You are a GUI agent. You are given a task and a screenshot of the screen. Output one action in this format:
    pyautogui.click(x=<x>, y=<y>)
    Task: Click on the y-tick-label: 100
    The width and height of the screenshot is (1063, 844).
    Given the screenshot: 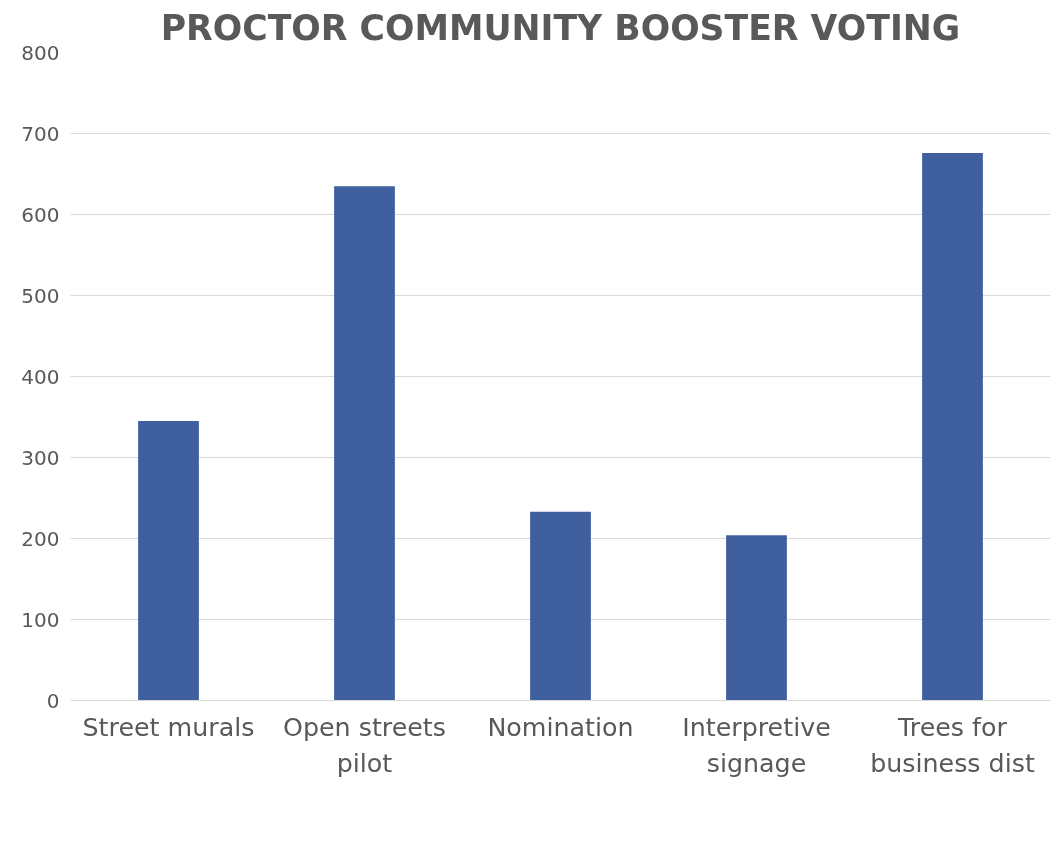 What is the action you would take?
    pyautogui.click(x=40, y=619)
    